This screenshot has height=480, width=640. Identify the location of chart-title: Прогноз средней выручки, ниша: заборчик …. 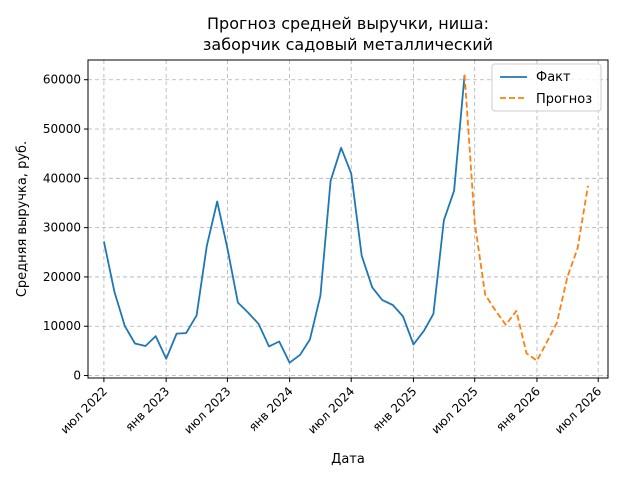
(348, 34).